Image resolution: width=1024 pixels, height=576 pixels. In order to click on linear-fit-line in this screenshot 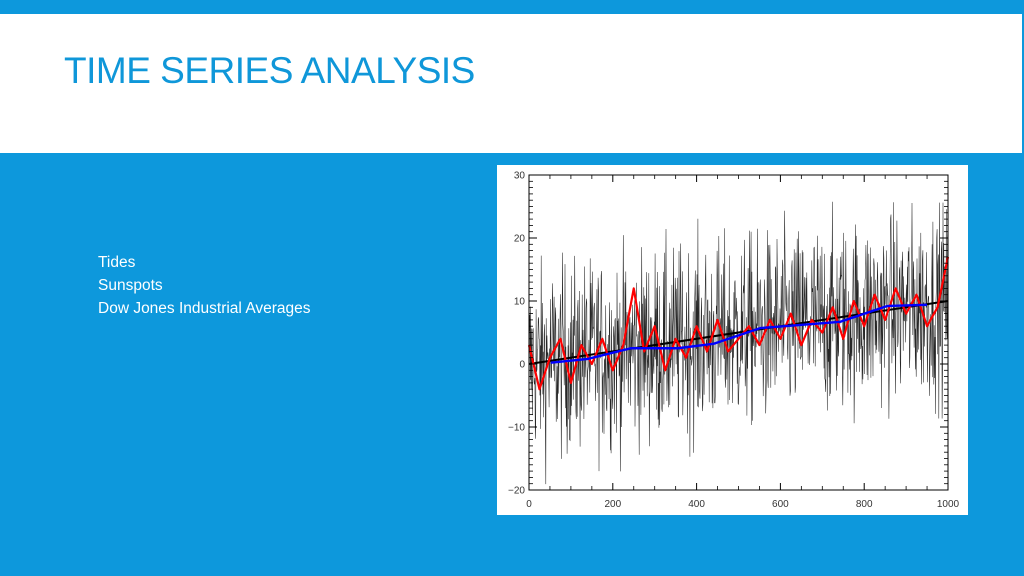, I will do `click(738, 332)`.